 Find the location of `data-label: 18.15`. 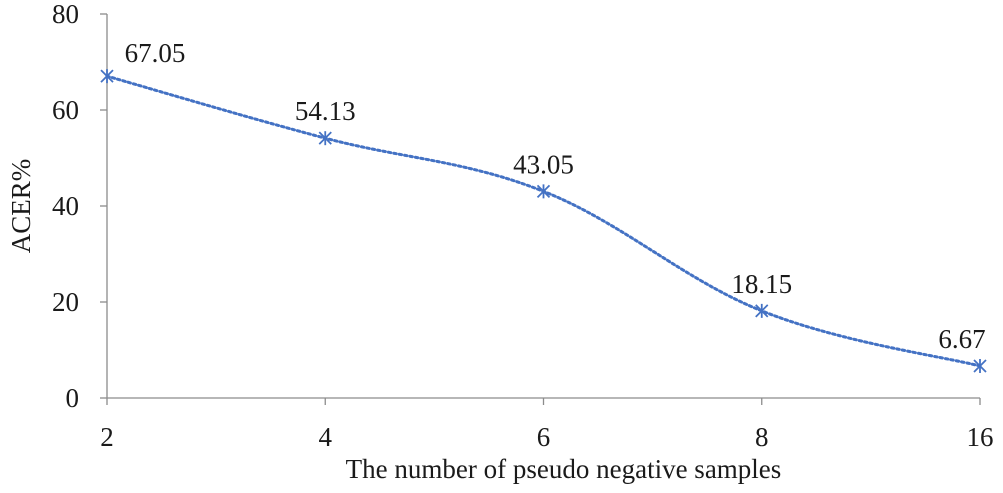

data-label: 18.15 is located at coordinates (761, 284).